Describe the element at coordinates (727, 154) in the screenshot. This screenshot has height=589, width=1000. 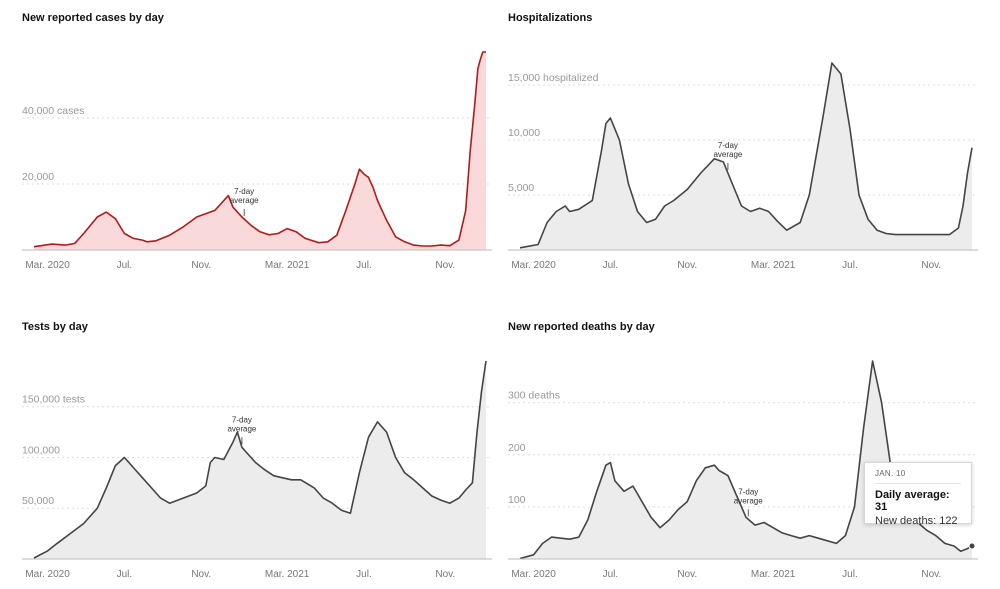
I see `hosp-average-label: average` at that location.